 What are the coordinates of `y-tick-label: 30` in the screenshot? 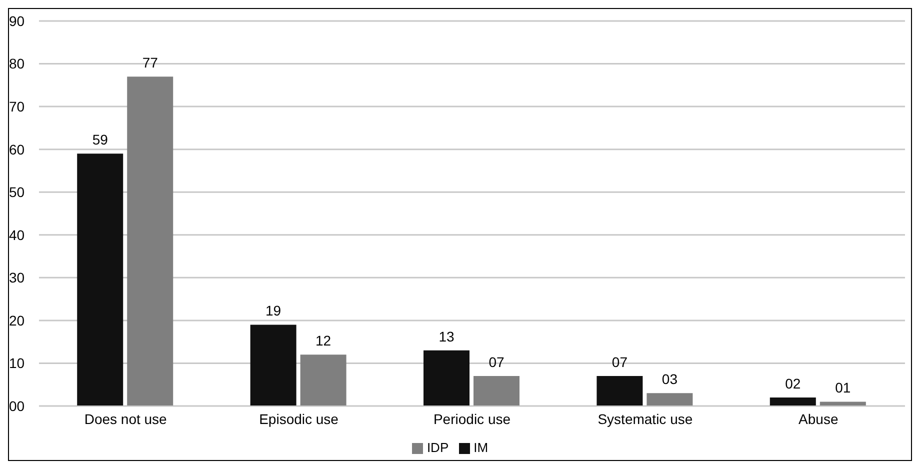 It's located at (17, 278).